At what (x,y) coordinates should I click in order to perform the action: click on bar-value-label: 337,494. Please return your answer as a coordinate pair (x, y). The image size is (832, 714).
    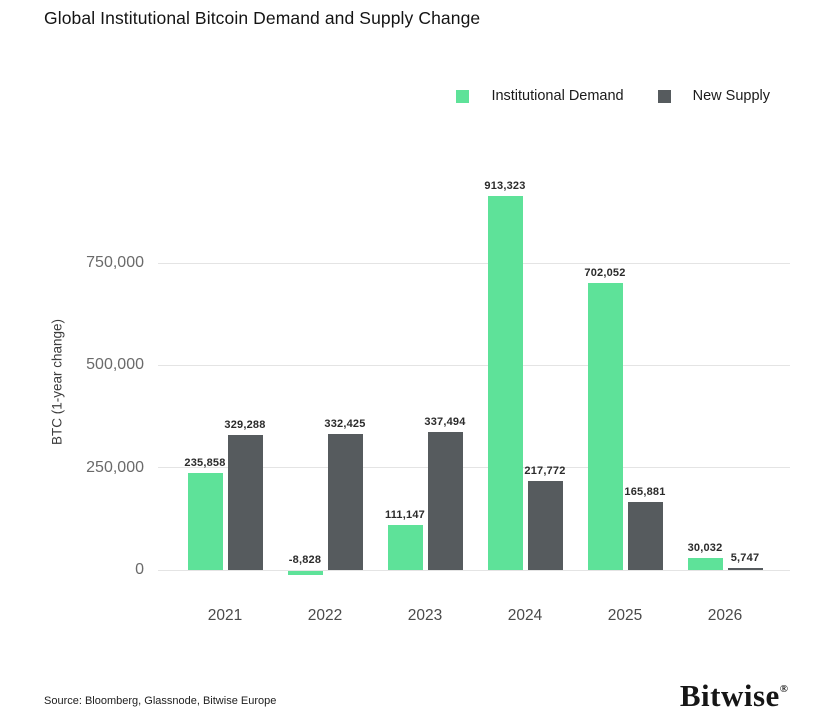
    Looking at the image, I should click on (445, 421).